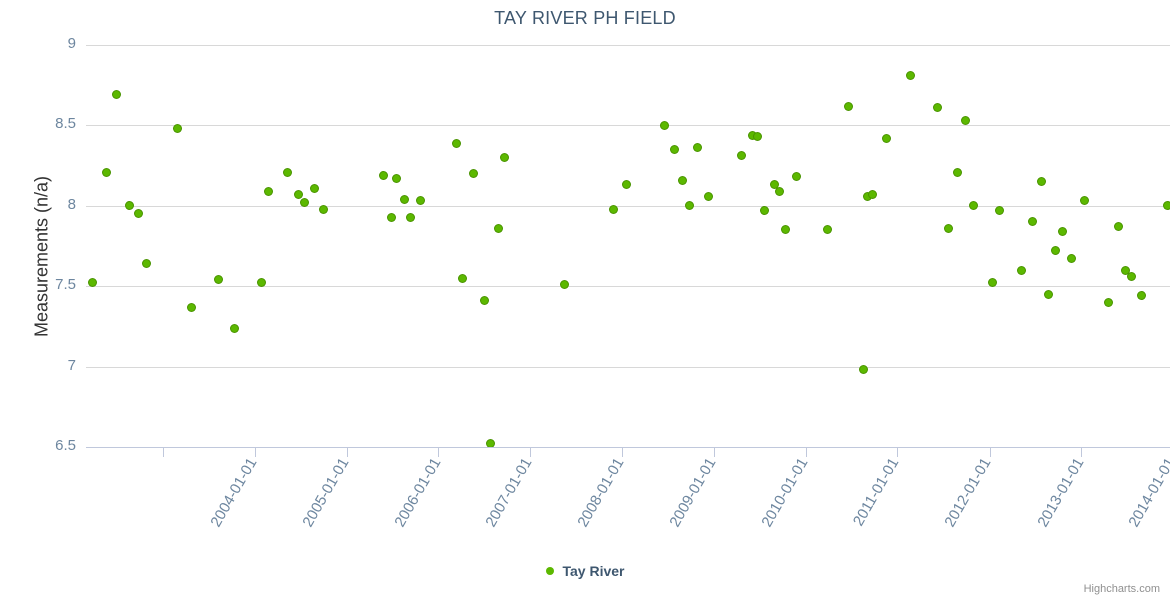 The image size is (1170, 600). Describe the element at coordinates (628, 287) in the screenshot. I see `gridline-7.5` at that location.